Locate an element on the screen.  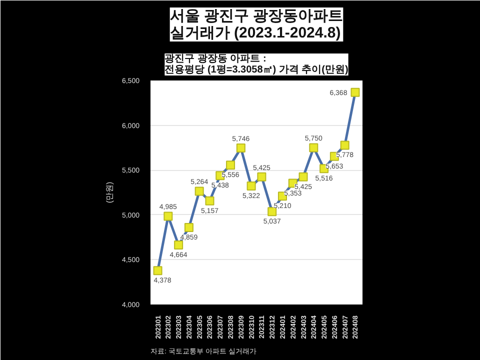
chart-subtitle: 광진구 광장동 아파트 : 전용평당 (1평=3.3058㎡) 가격 추이(만원) is located at coordinates (256, 65).